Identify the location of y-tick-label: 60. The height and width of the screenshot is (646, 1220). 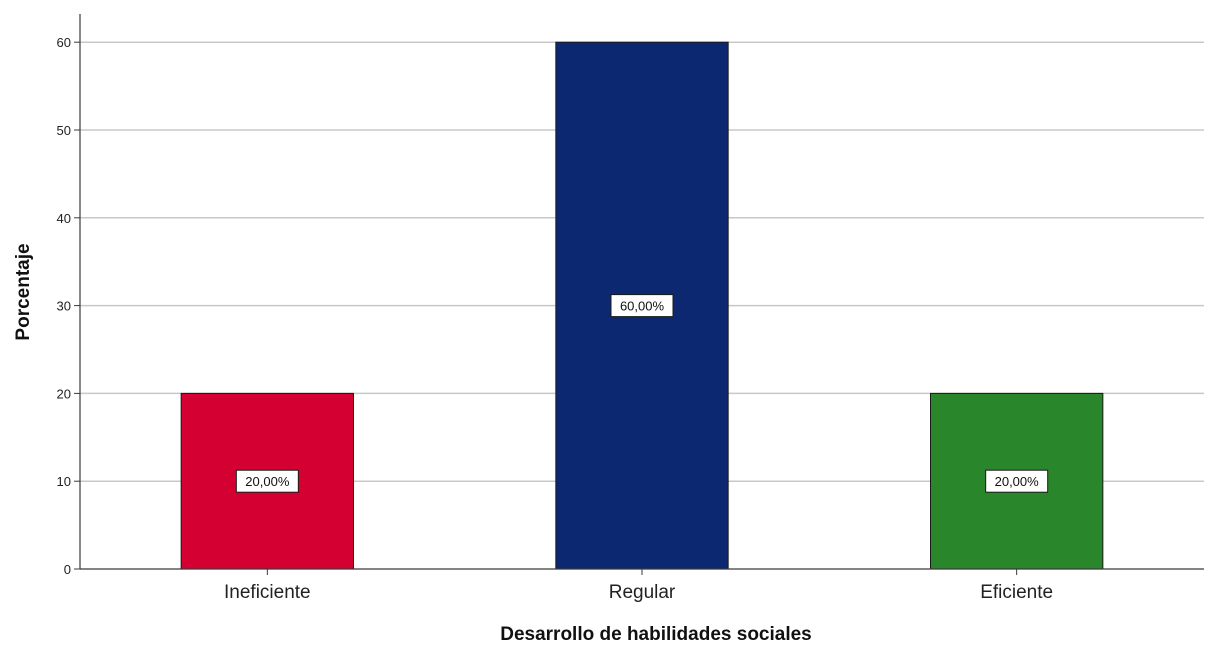
(64, 42).